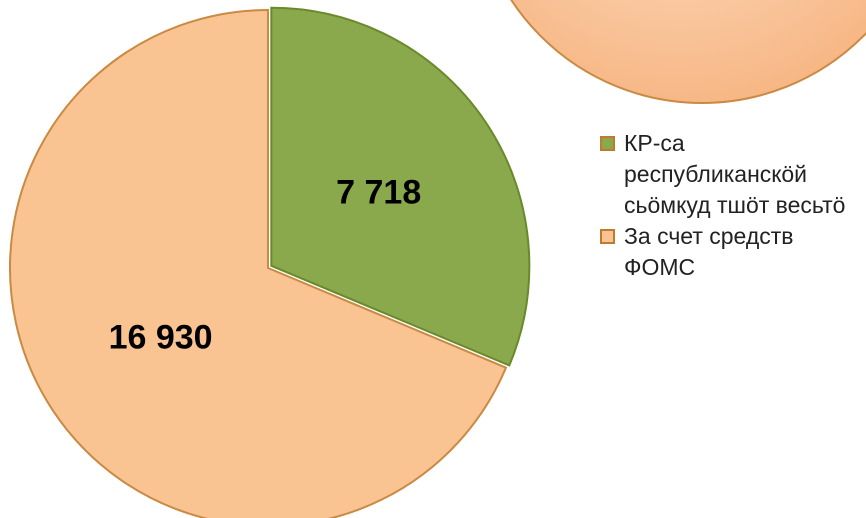  I want to click on legend-item: За счет средств ФОМС, so click(731, 252).